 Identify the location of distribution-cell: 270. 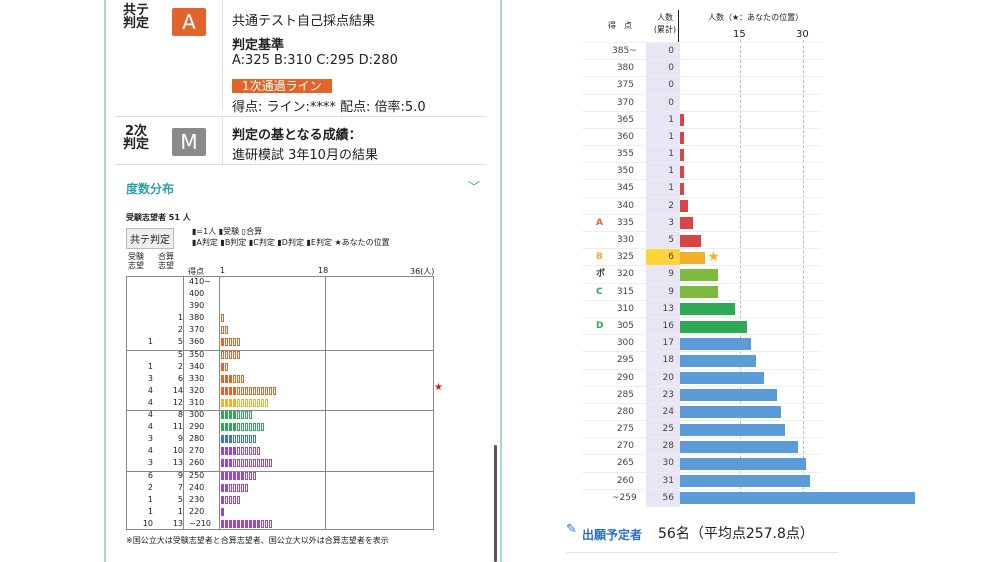
(197, 451).